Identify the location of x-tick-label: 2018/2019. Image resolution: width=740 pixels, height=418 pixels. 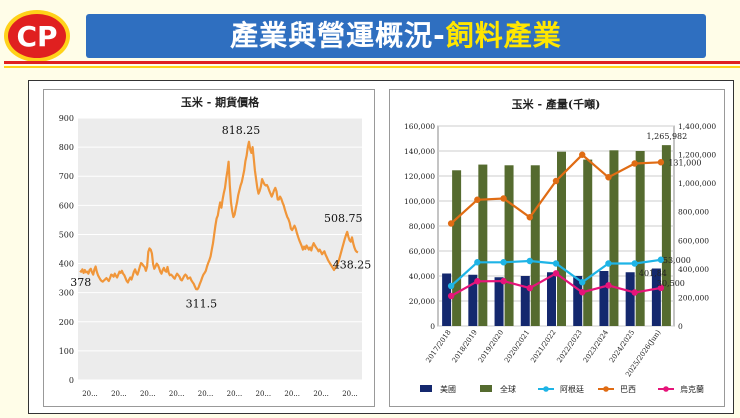
(465, 347).